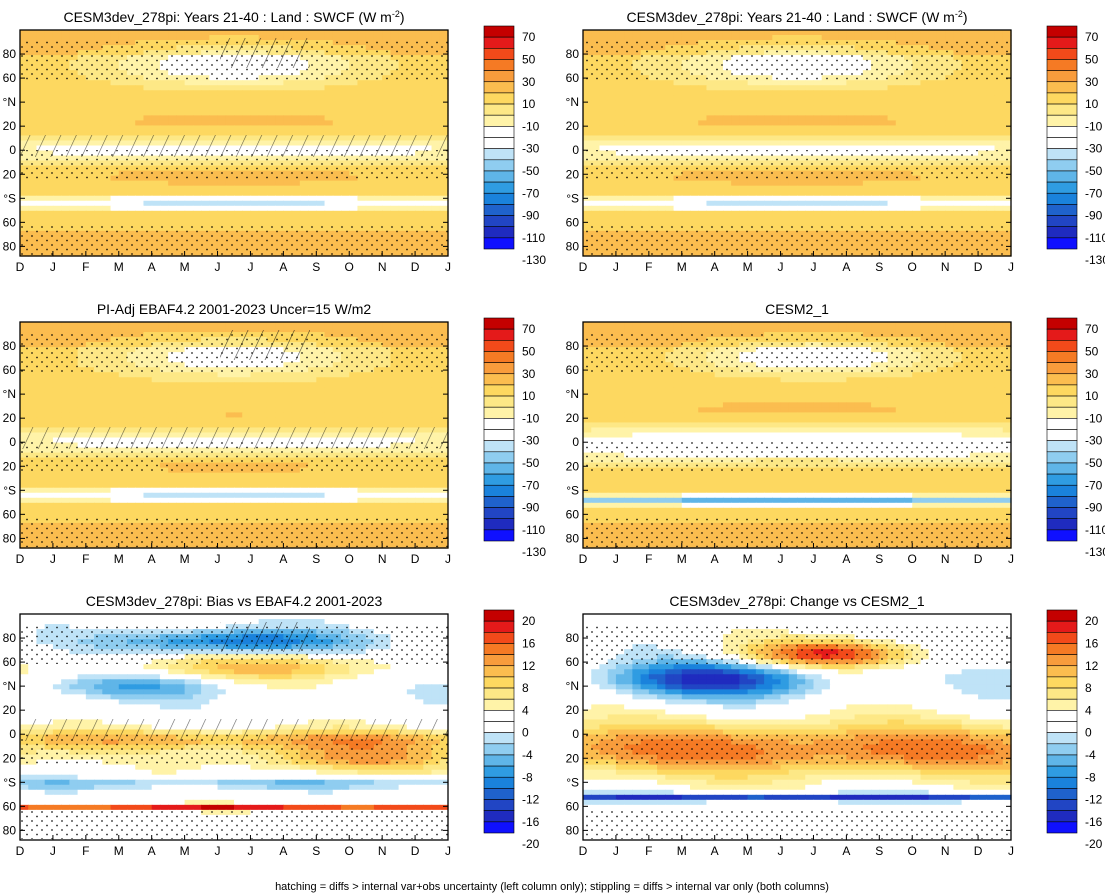  What do you see at coordinates (9, 198) in the screenshot?
I see `y-tick-label: °S` at bounding box center [9, 198].